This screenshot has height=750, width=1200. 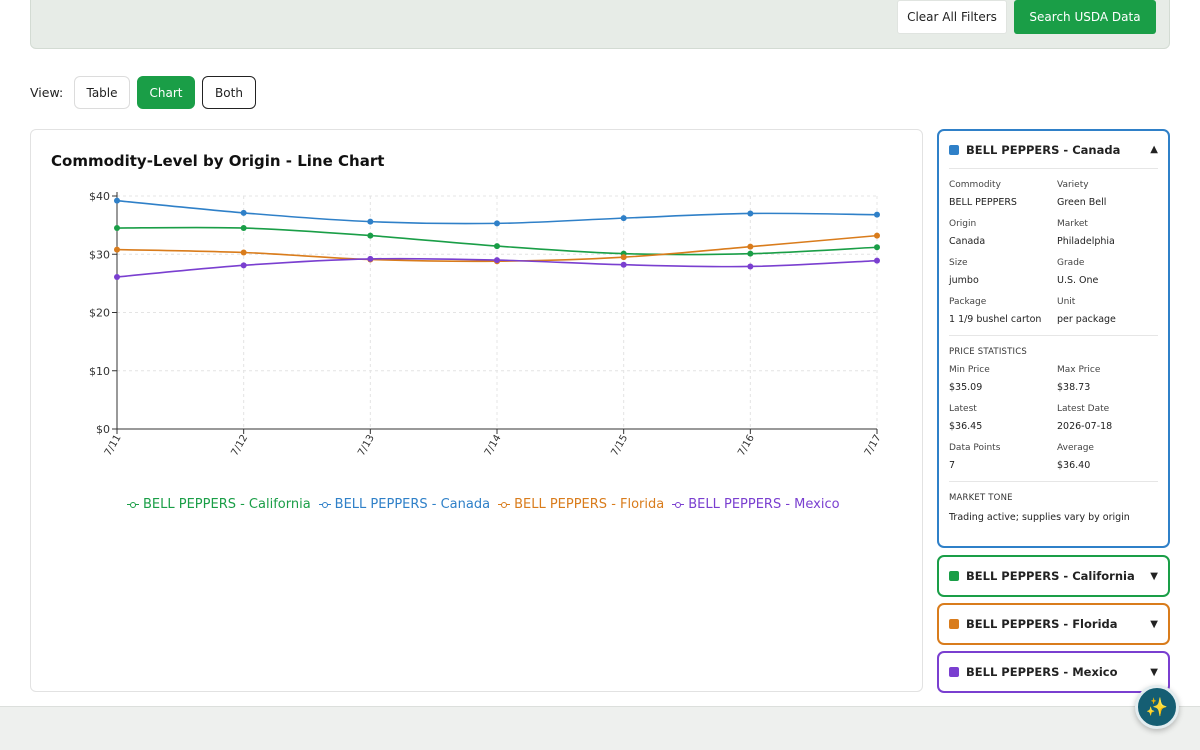 I want to click on field-cell: Latest $36.45, so click(x=1003, y=422).